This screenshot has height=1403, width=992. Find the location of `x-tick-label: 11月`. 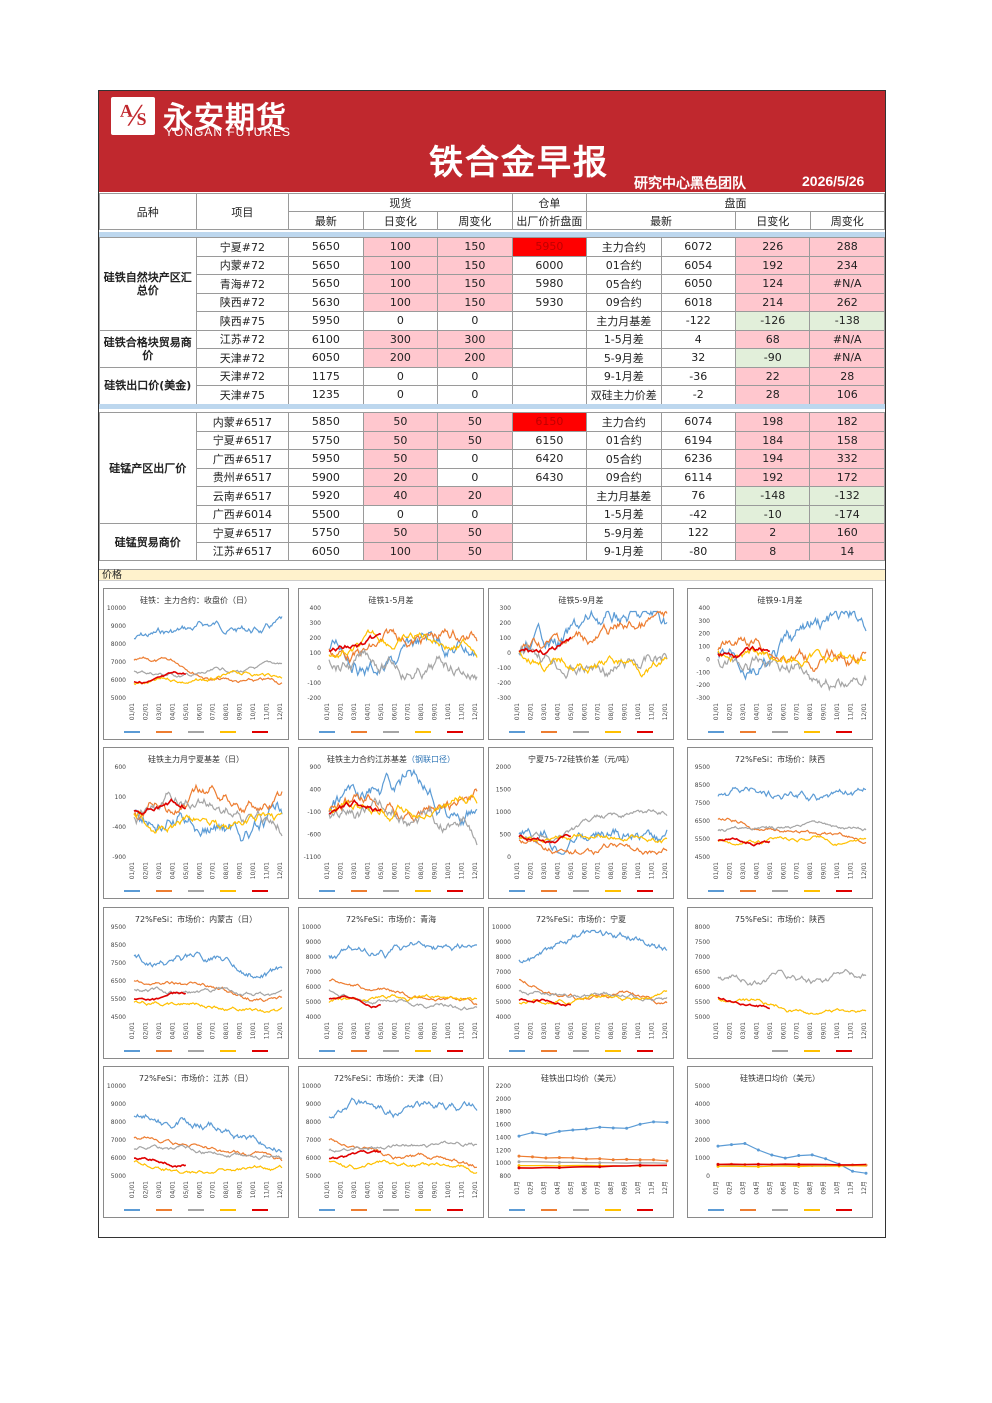

x-tick-label: 11月 is located at coordinates (851, 1188).